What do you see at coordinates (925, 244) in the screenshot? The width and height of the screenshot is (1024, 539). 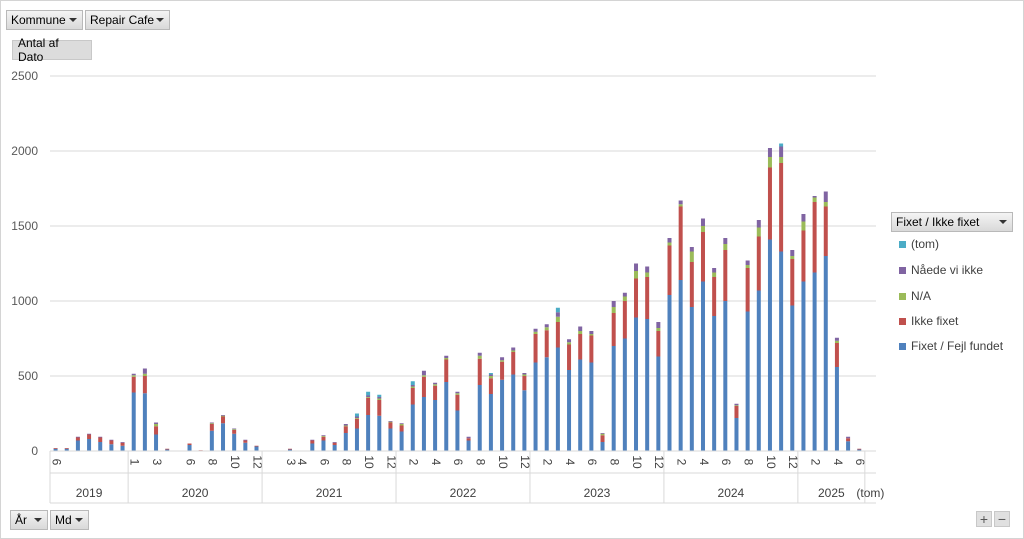 I see `legend-label: (tom)` at bounding box center [925, 244].